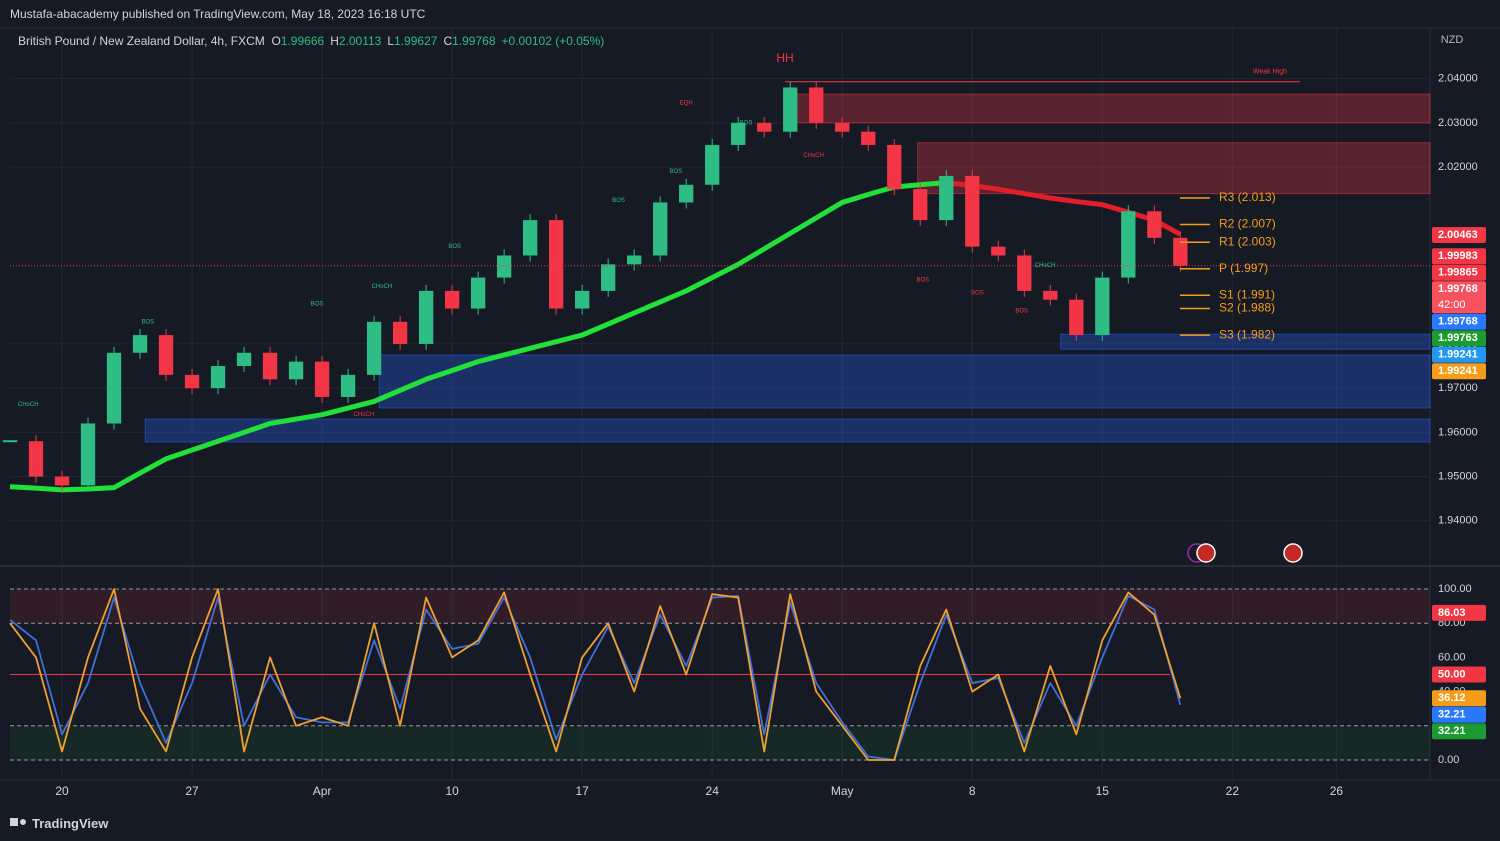 Image resolution: width=1500 pixels, height=841 pixels. What do you see at coordinates (192, 791) in the screenshot?
I see `x-tick-label: 27` at bounding box center [192, 791].